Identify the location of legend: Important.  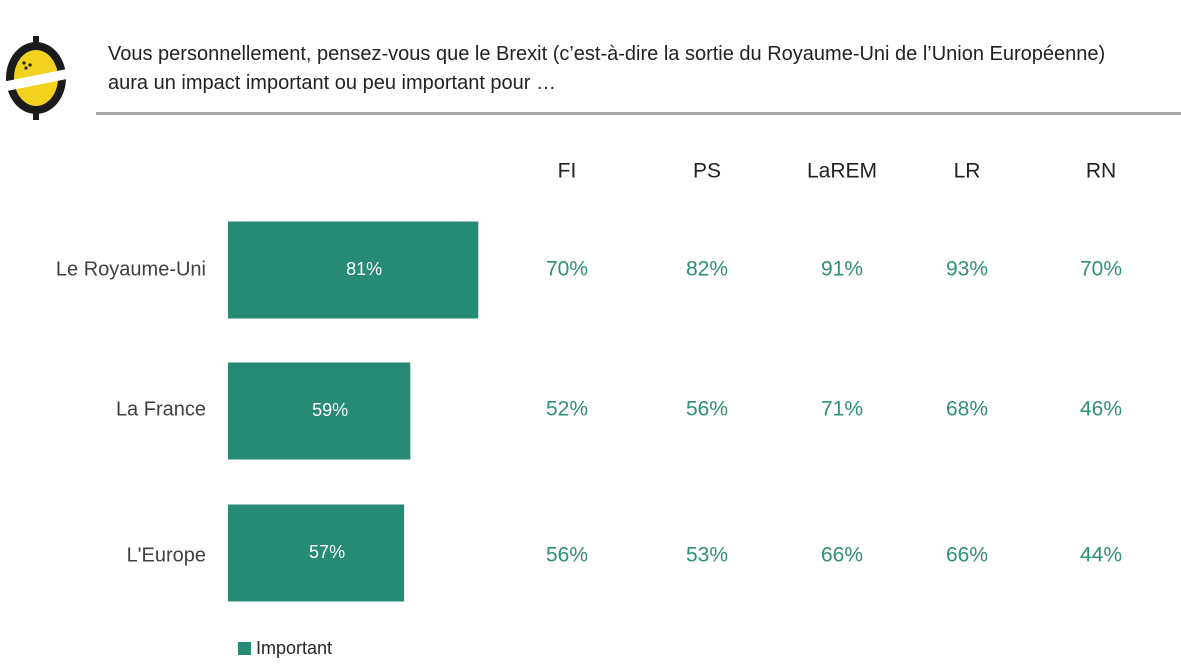
(285, 648).